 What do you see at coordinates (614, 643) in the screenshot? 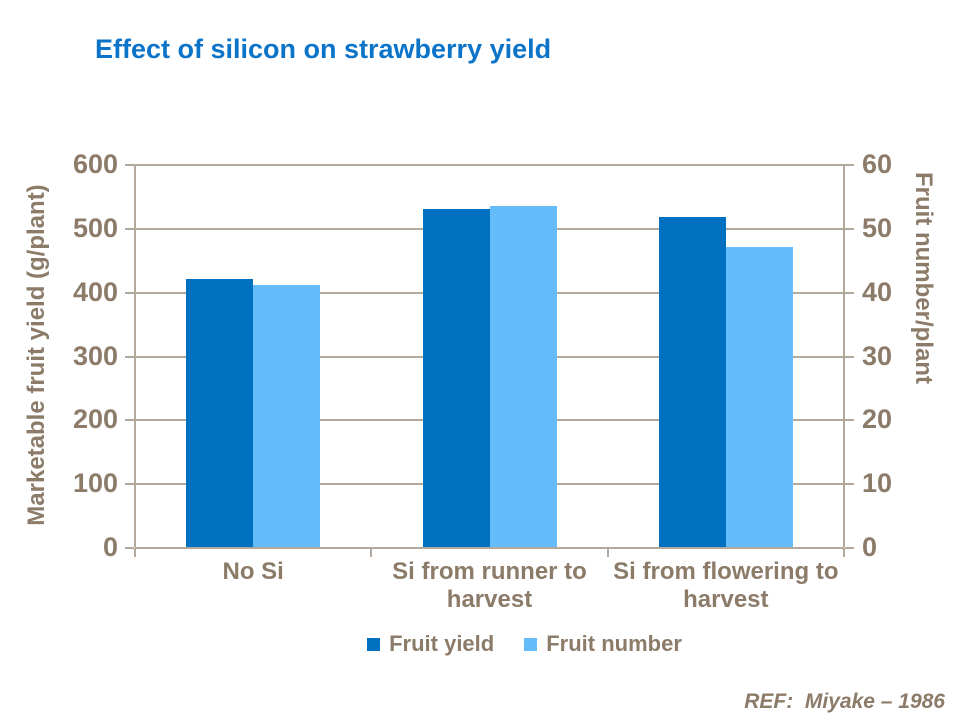
I see `legend-label: Fruit number` at bounding box center [614, 643].